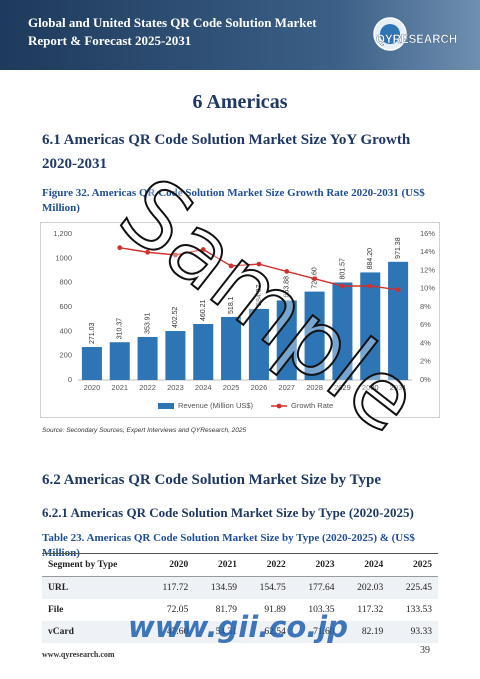  What do you see at coordinates (316, 565) in the screenshot?
I see `header-cell: 2023` at bounding box center [316, 565].